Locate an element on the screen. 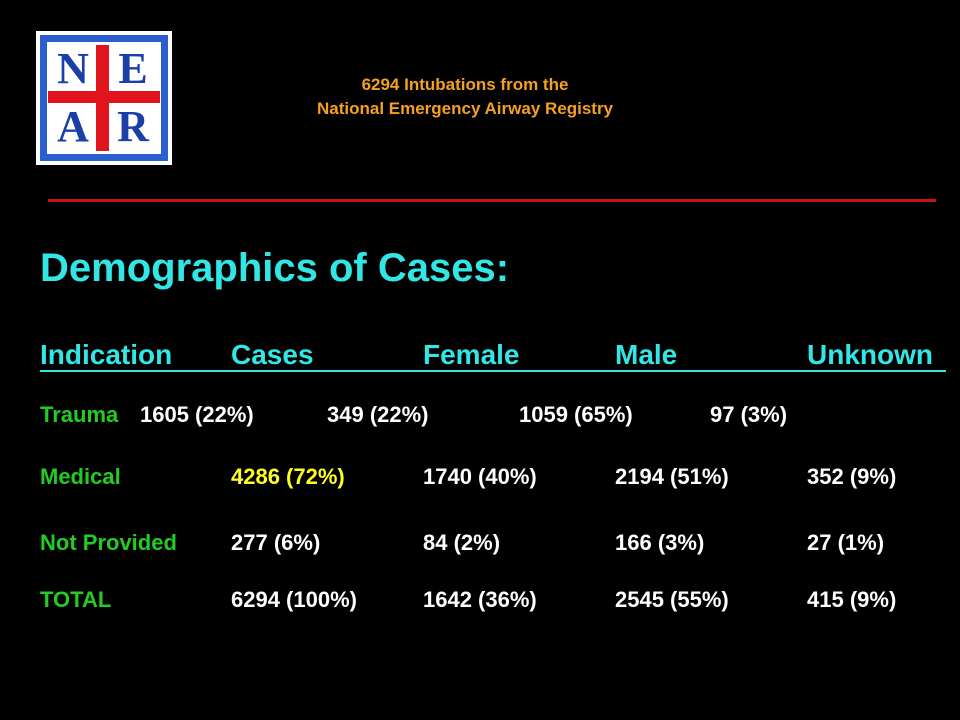  row-trauma-male: 1059 (65%) is located at coordinates (576, 414).